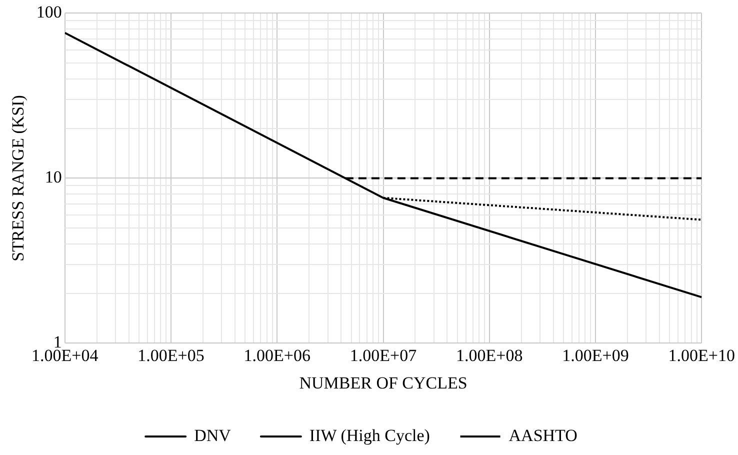 This screenshot has width=738, height=455. I want to click on y-axis-title: STRESS RANGE (KSI), so click(18, 178).